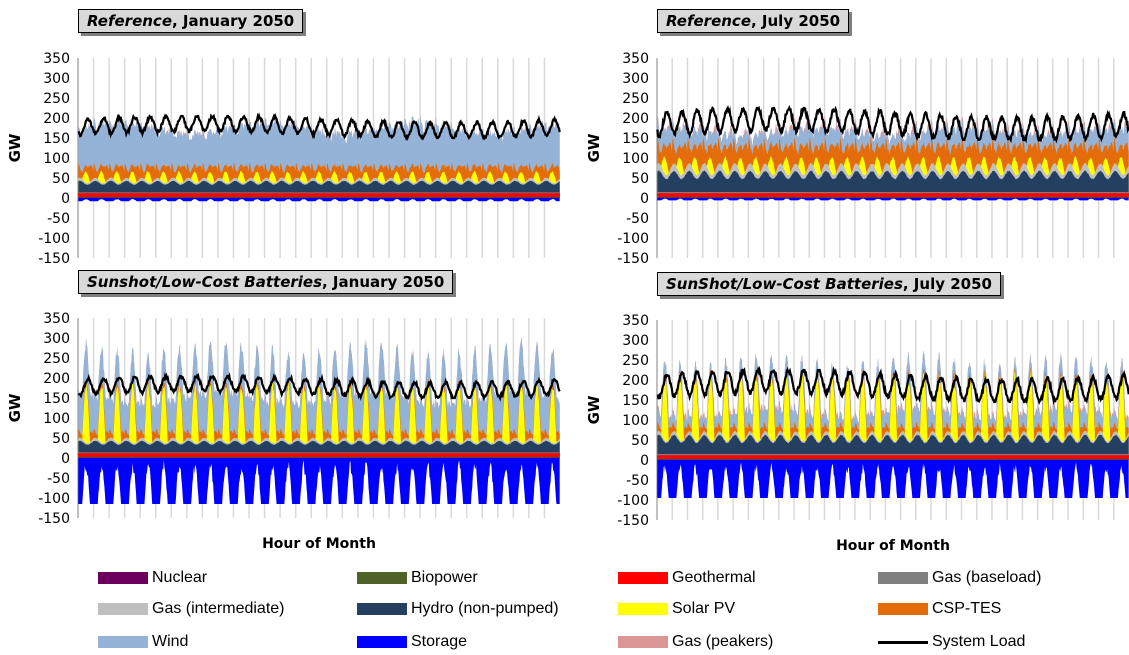  Describe the element at coordinates (382, 642) in the screenshot. I see `legend-swatch-storage` at that location.